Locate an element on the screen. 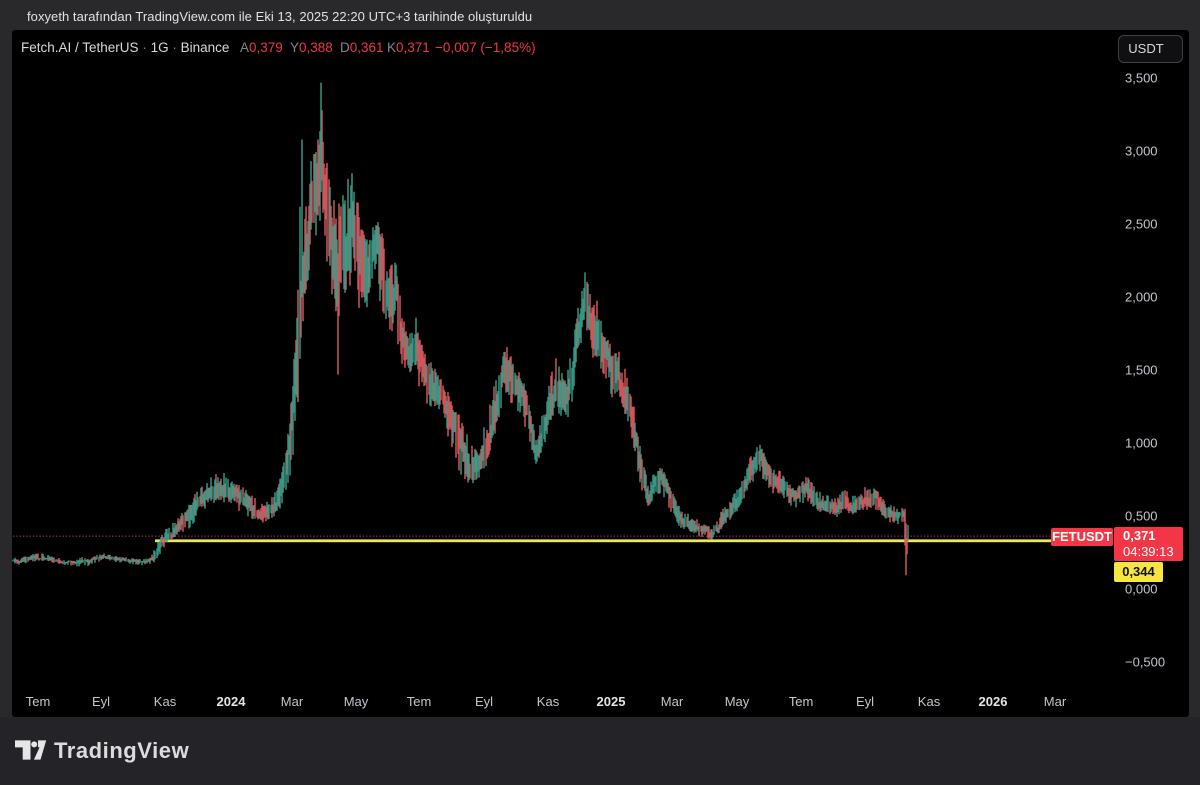 The height and width of the screenshot is (785, 1200). svg-text: 2,000 is located at coordinates (1141, 297).